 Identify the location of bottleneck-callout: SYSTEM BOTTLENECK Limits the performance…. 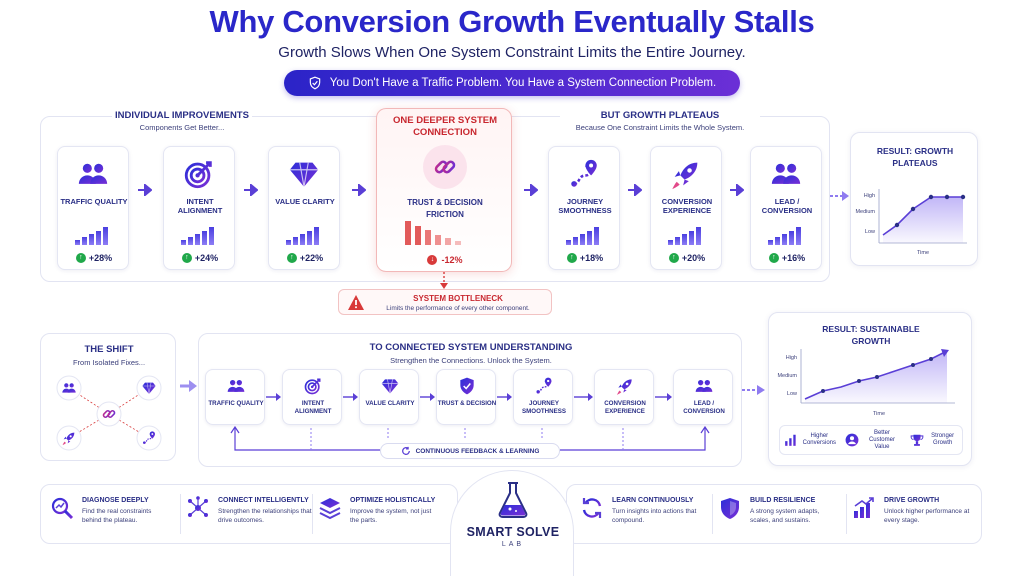
(445, 302).